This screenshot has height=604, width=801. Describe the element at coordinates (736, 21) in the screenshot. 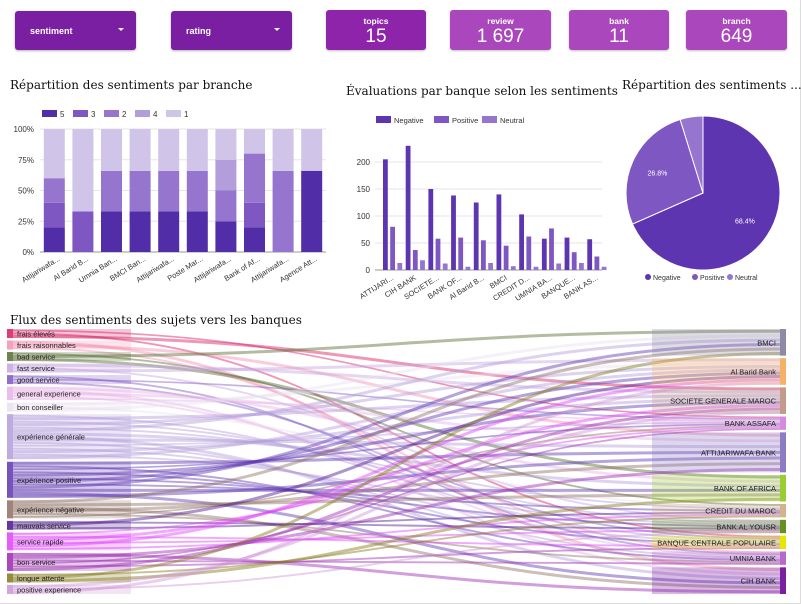

I see `kpi-branch-label: branch` at that location.